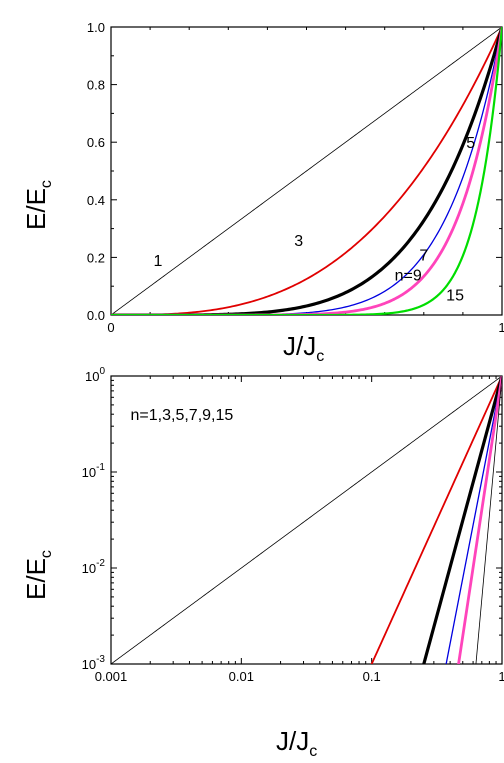 This screenshot has width=504, height=763. I want to click on curve-annotation: 15, so click(455, 296).